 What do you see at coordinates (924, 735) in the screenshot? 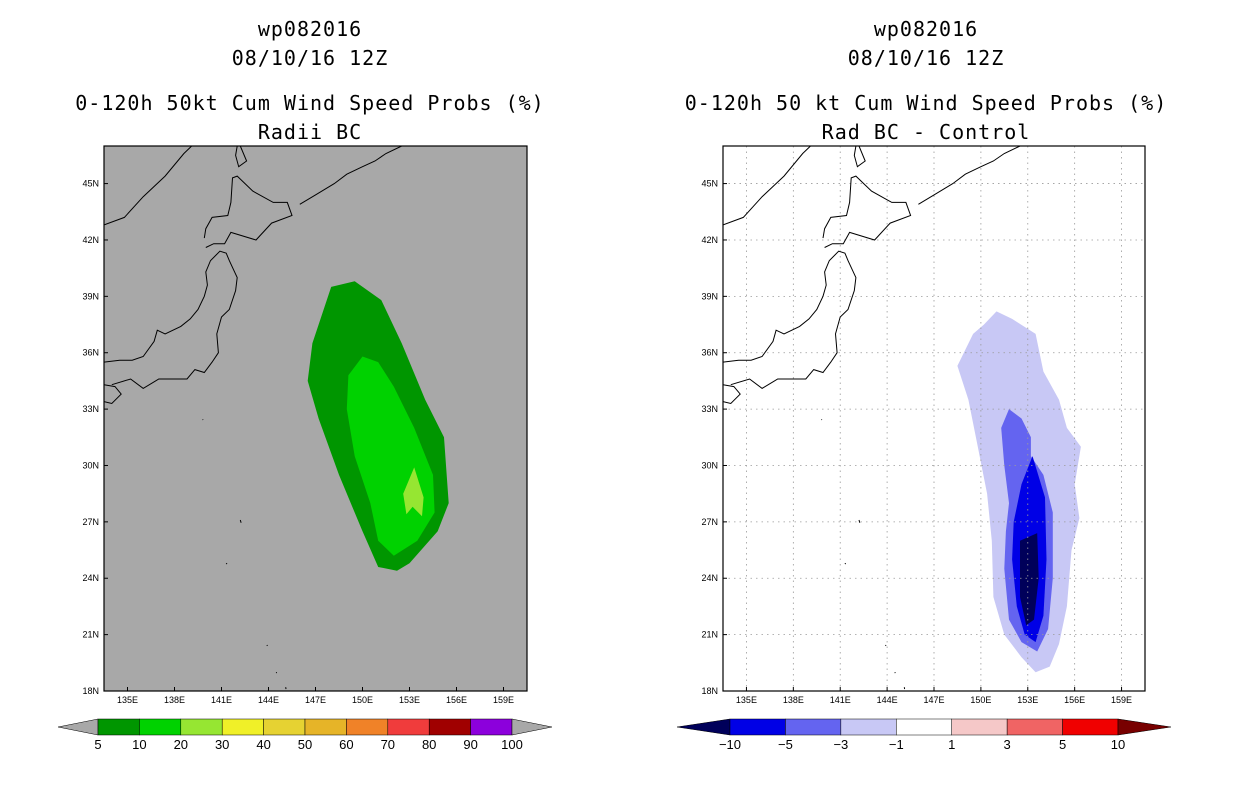
I see `colorbar-probability-difference: −10 −5 −3 −1 1 3 5 10` at bounding box center [924, 735].